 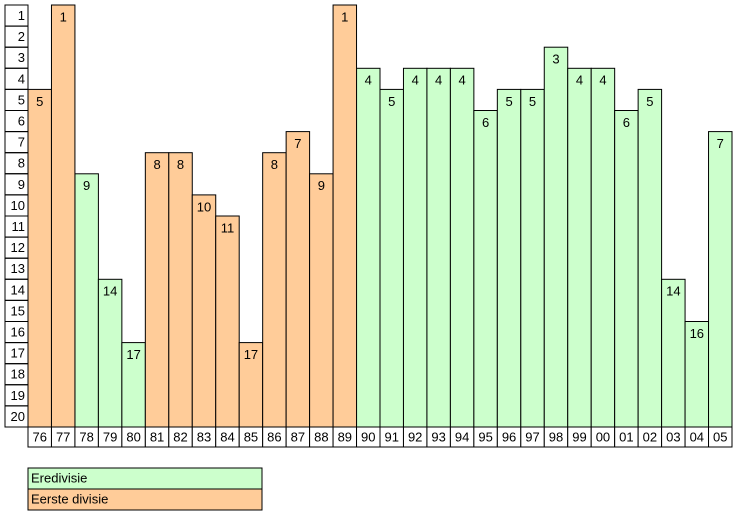 I want to click on y-tick-label: 14, so click(x=18, y=289).